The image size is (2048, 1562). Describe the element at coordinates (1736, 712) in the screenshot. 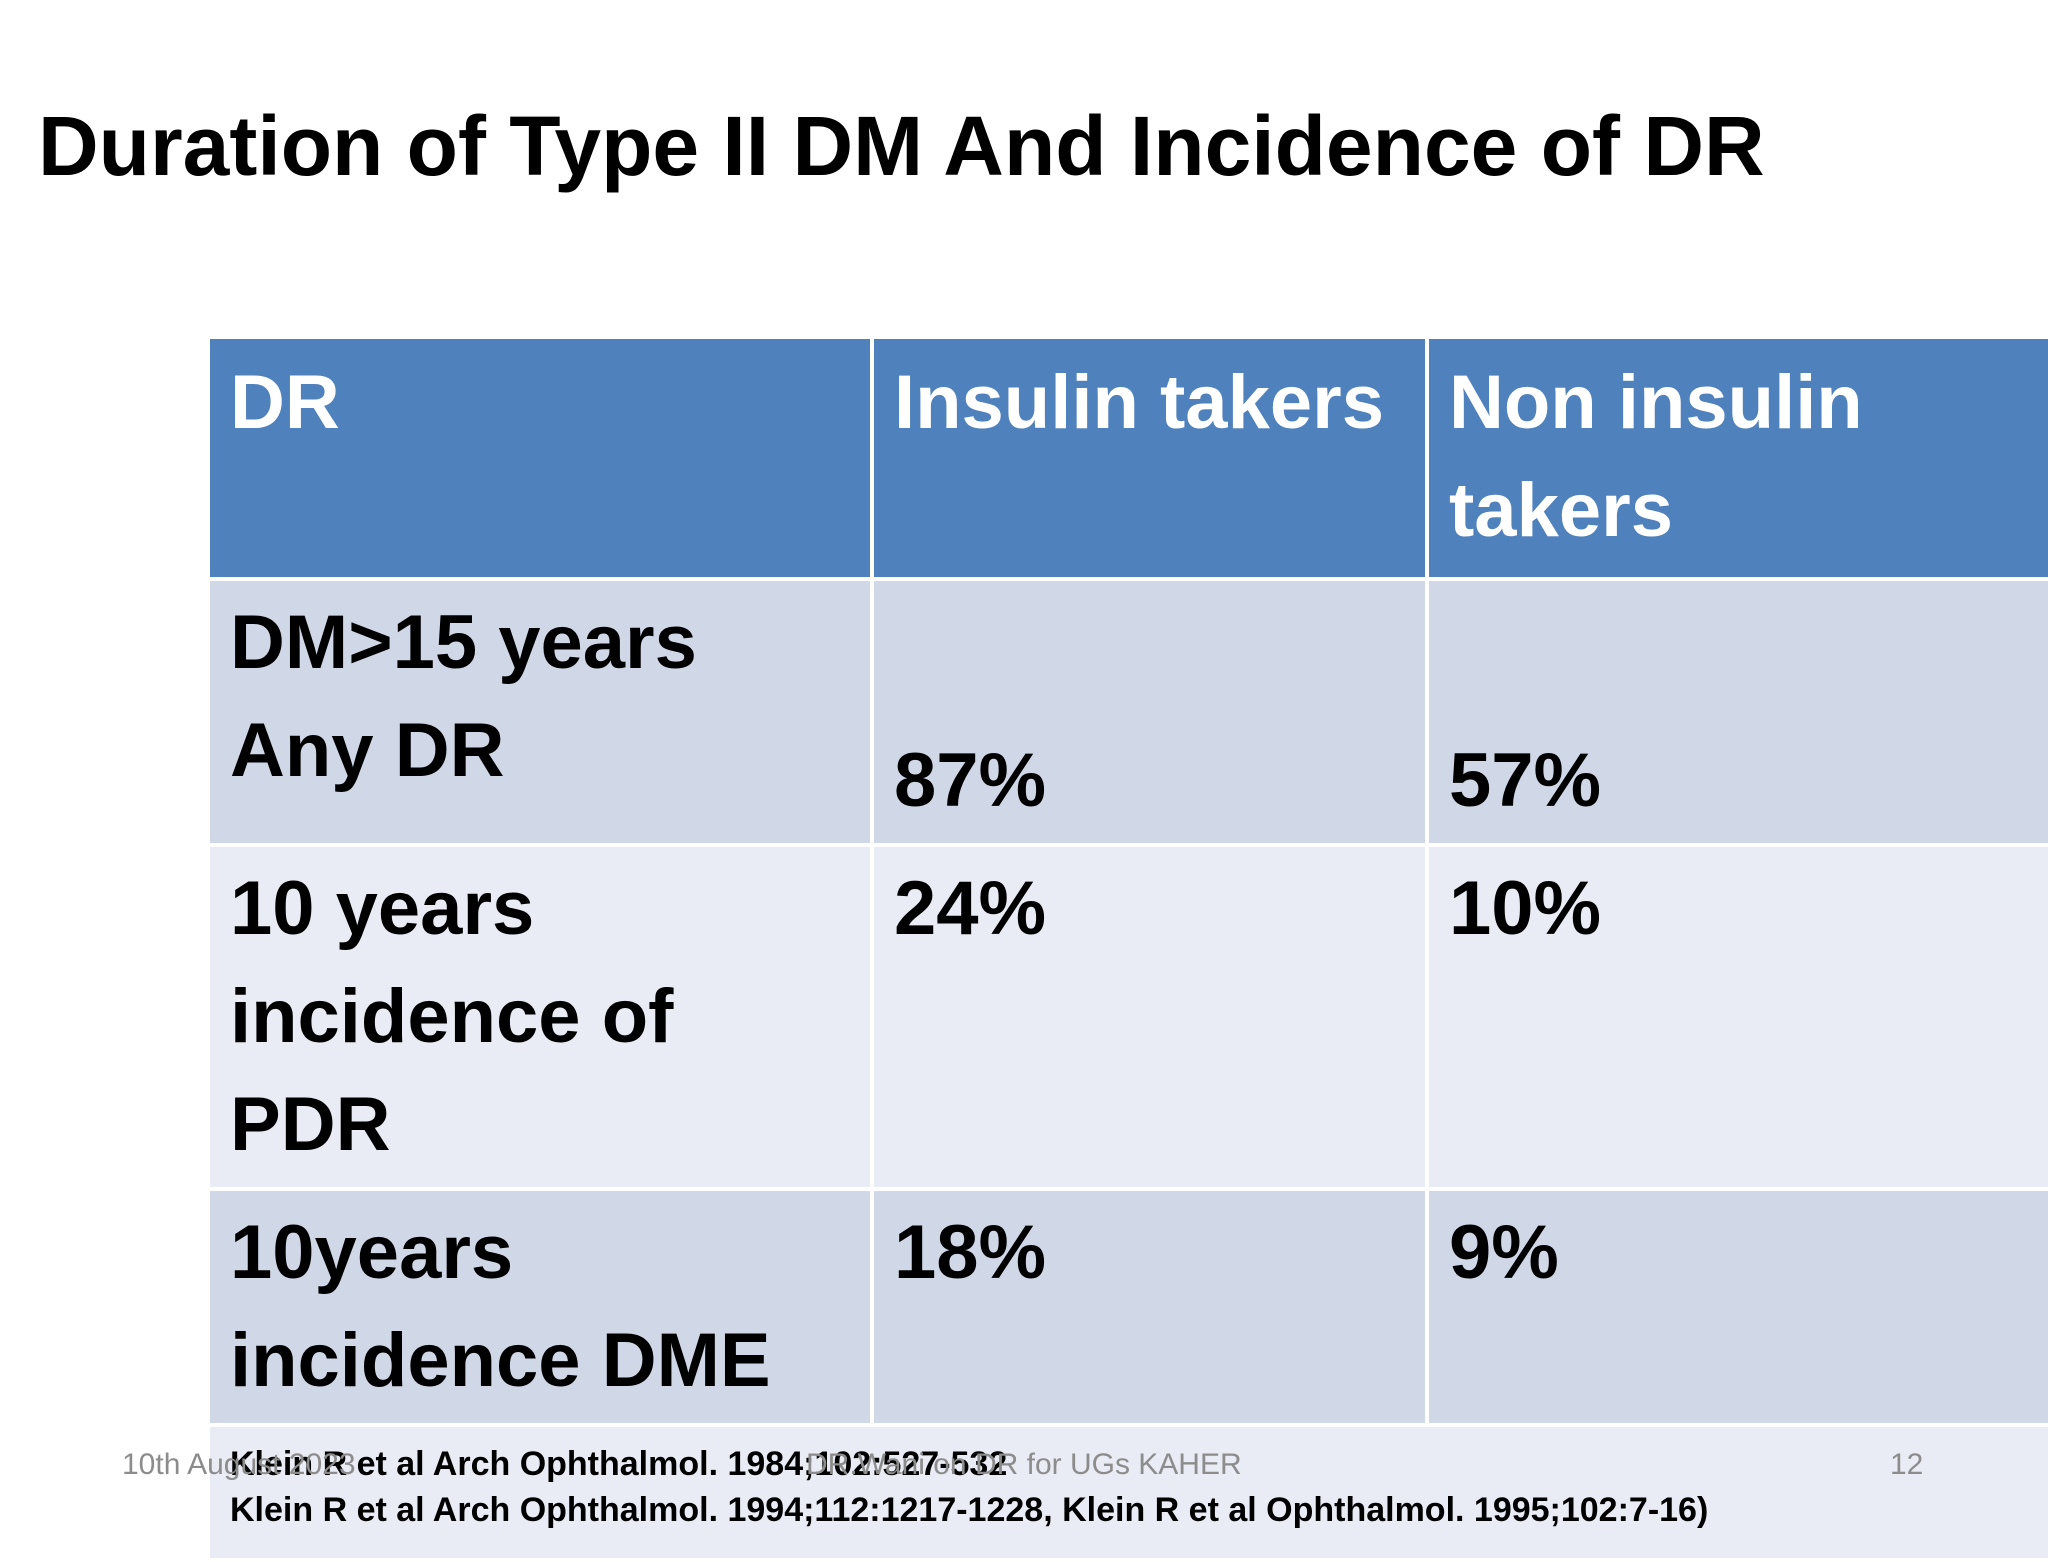

I see `non-insulin-takers-value: 57%` at that location.